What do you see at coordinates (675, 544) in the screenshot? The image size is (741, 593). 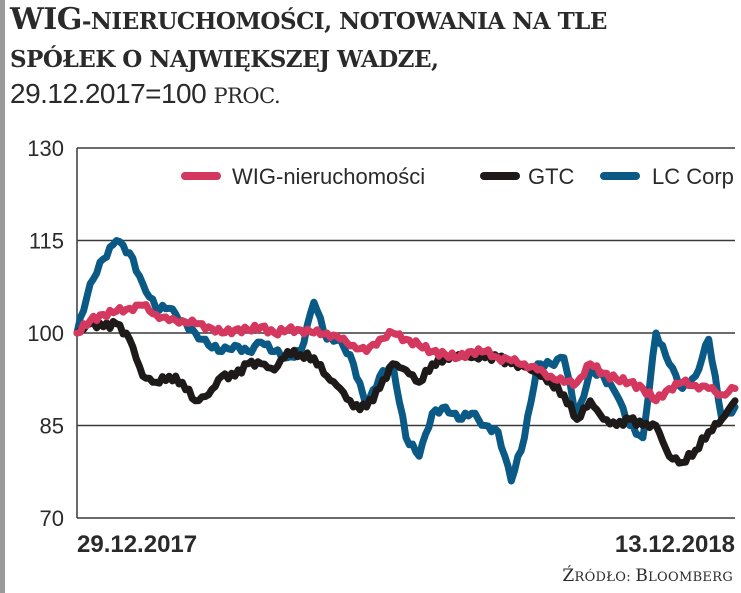 I see `x-tick-end: 13.12.2018` at bounding box center [675, 544].